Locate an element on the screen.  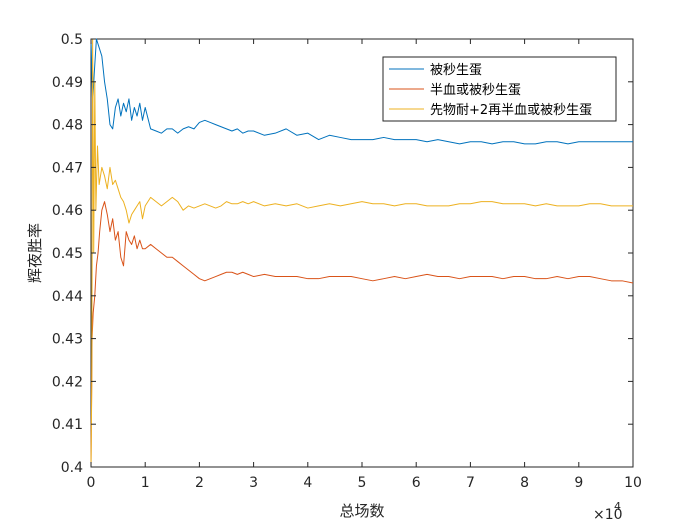
x-tick-label: 4 is located at coordinates (307, 483).